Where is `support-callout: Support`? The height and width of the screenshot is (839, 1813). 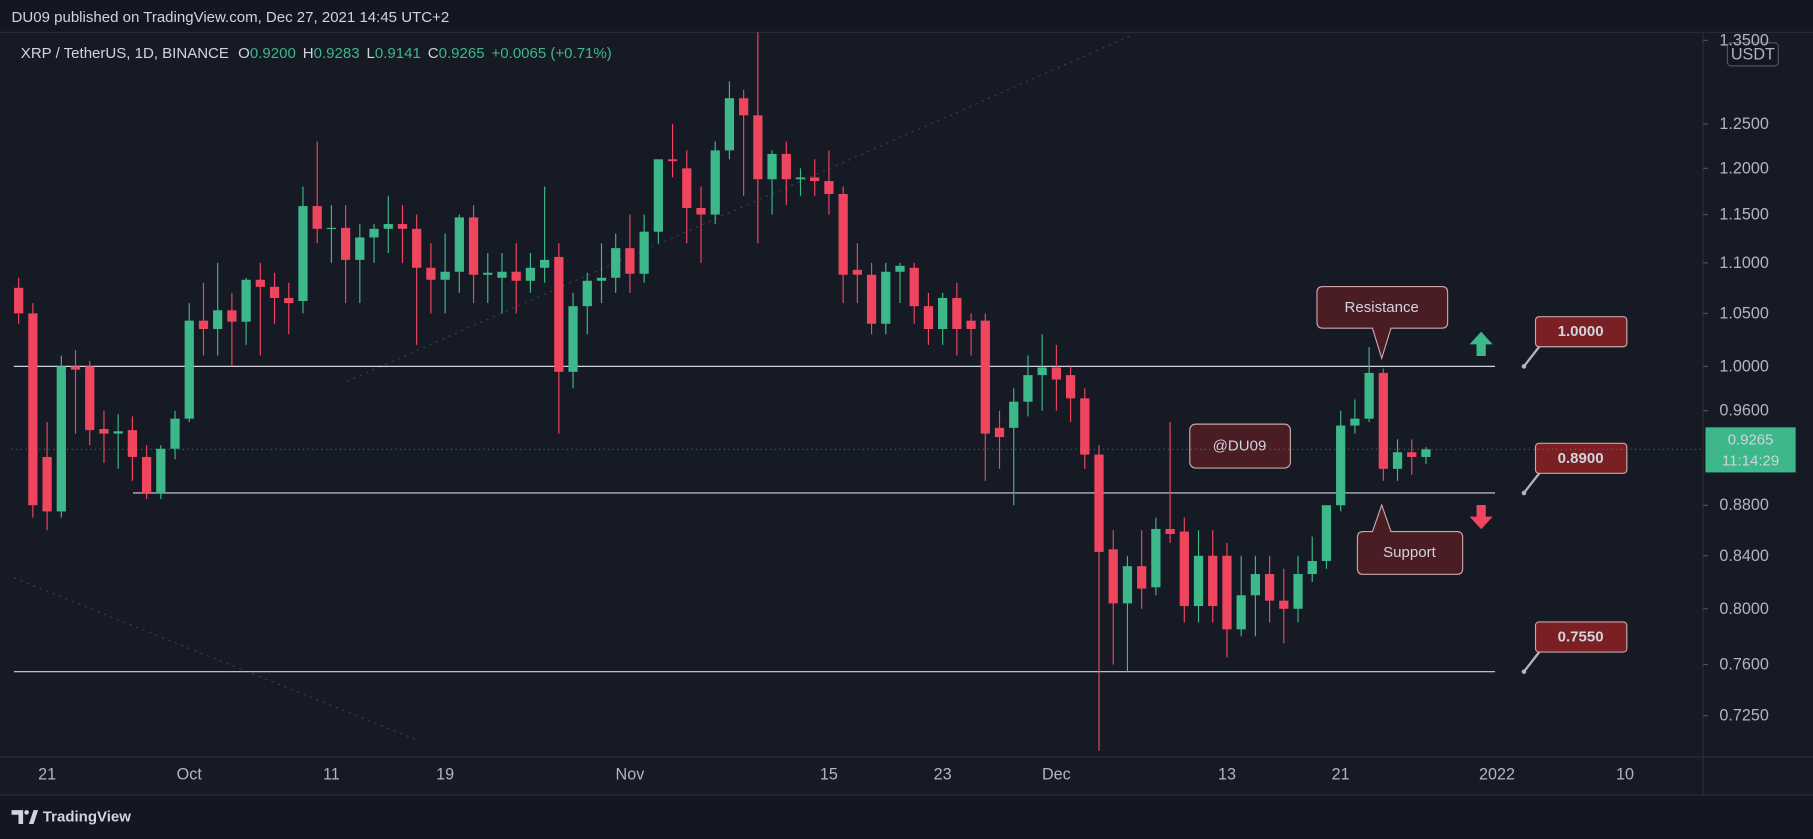
support-callout: Support is located at coordinates (1410, 539).